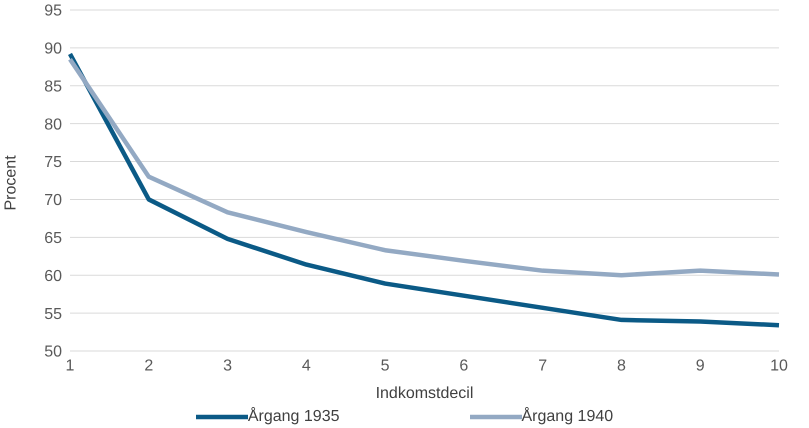 Image resolution: width=809 pixels, height=428 pixels. What do you see at coordinates (621, 365) in the screenshot?
I see `x-tick-label: 8` at bounding box center [621, 365].